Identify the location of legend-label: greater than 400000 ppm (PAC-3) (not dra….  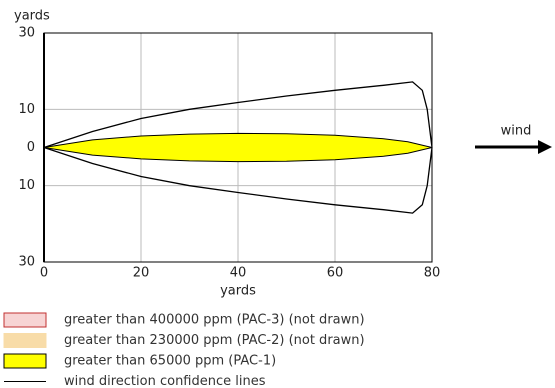
(214, 320).